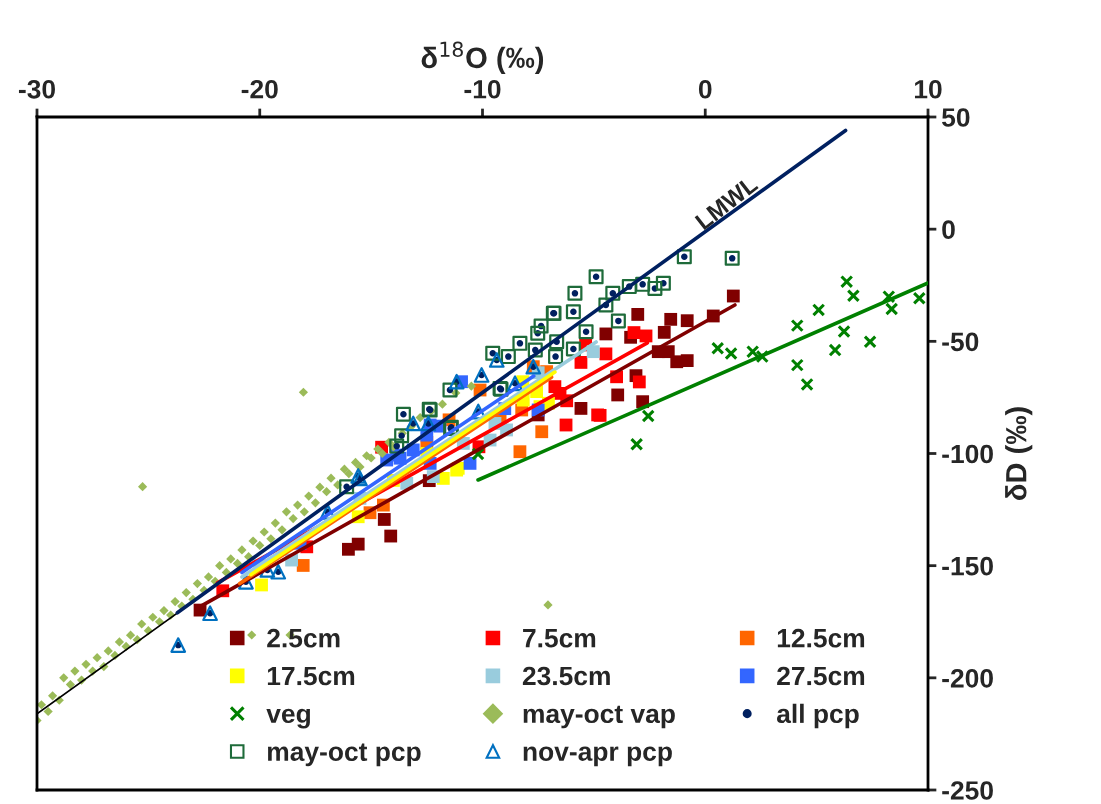  I want to click on x-tick-label: 0, so click(705, 89).